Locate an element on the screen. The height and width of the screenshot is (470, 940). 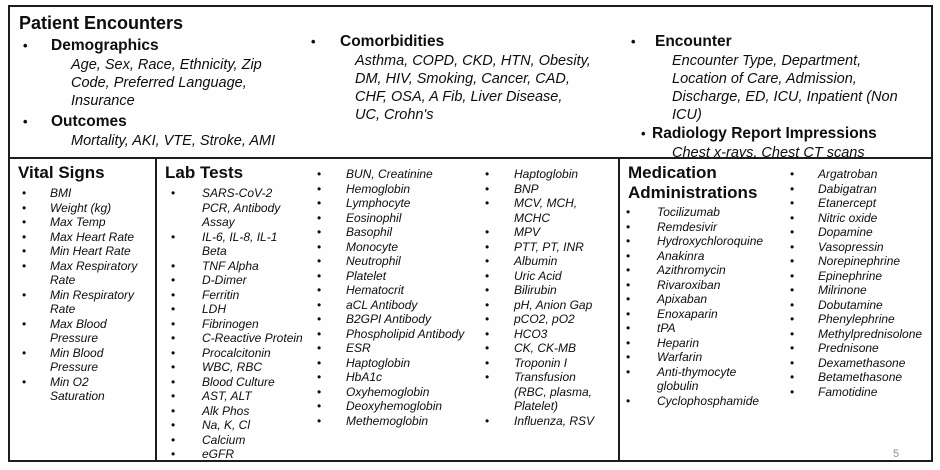
lab-test-item: Platelet is located at coordinates (391, 276).